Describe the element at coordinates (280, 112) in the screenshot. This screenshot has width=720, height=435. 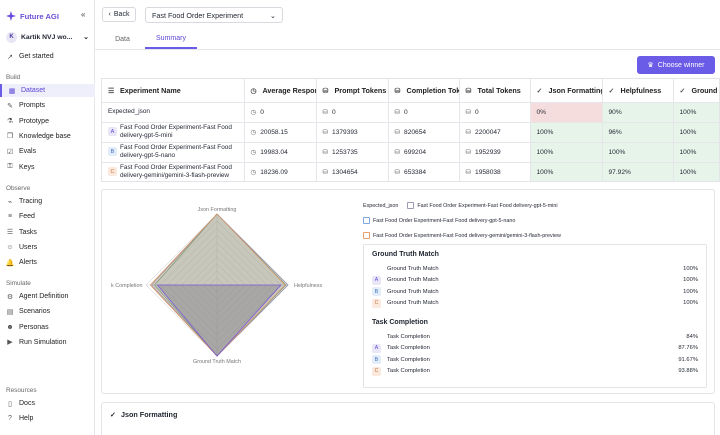
I see `cell-avg: ◷ 0` at that location.